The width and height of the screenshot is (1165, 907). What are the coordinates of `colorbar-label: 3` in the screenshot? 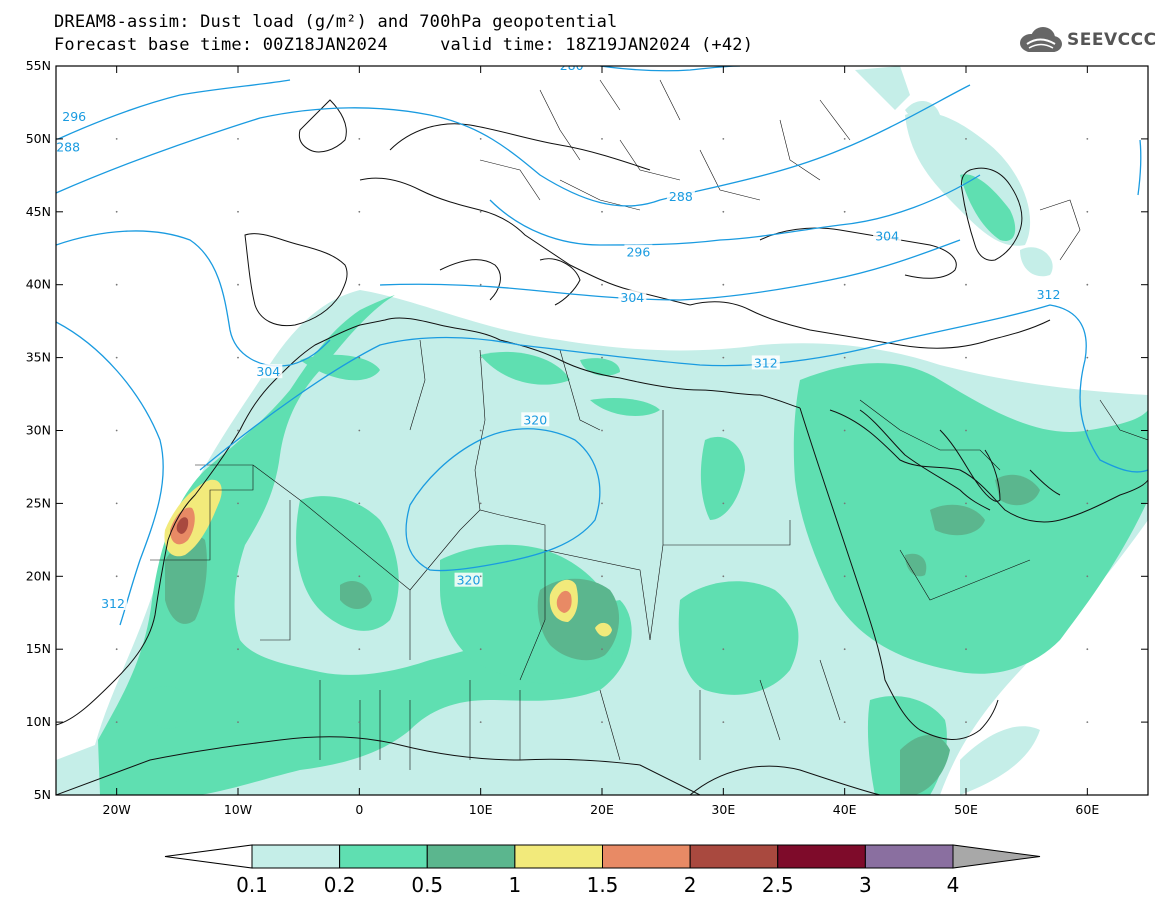 It's located at (865, 885).